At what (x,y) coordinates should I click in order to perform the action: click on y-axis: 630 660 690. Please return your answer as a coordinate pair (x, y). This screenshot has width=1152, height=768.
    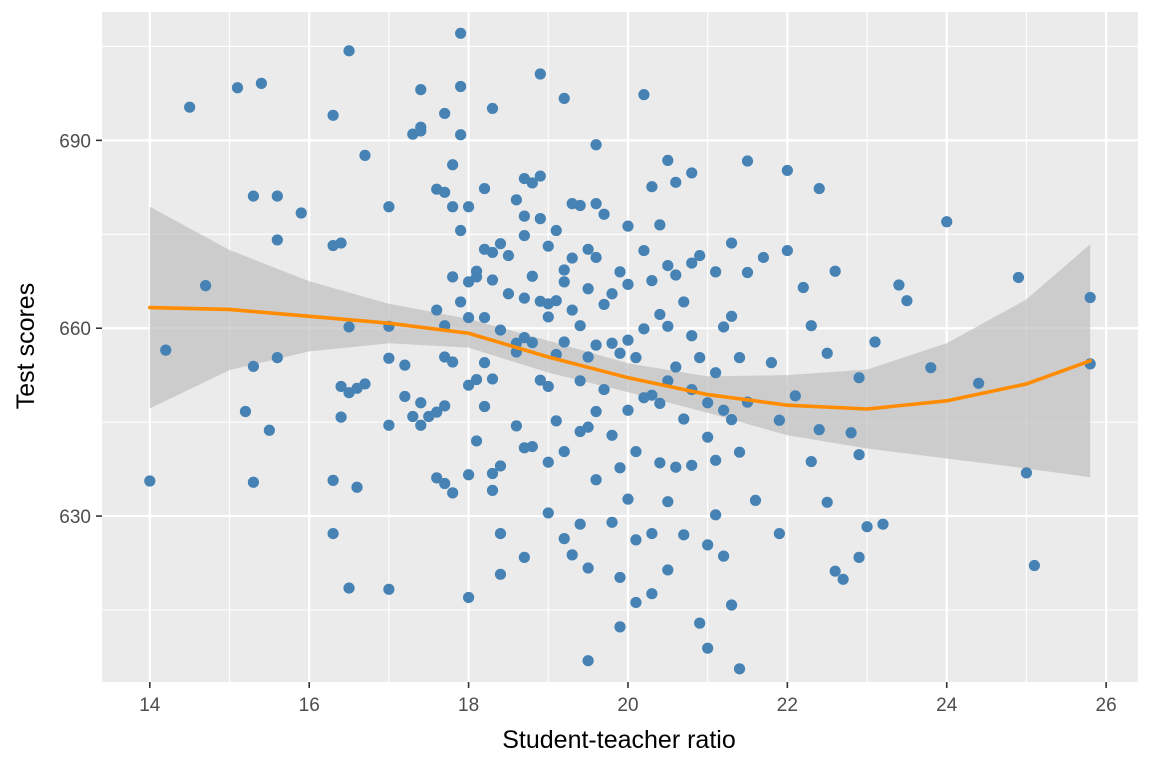
    Looking at the image, I should click on (80, 329).